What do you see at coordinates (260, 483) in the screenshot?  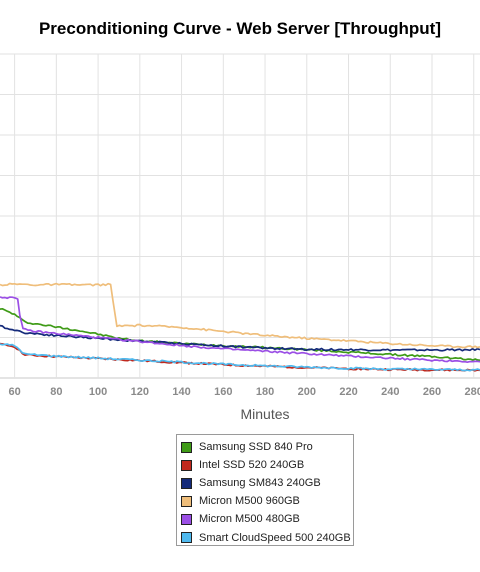 I see `legend-label: Samsung SM843 240GB` at bounding box center [260, 483].